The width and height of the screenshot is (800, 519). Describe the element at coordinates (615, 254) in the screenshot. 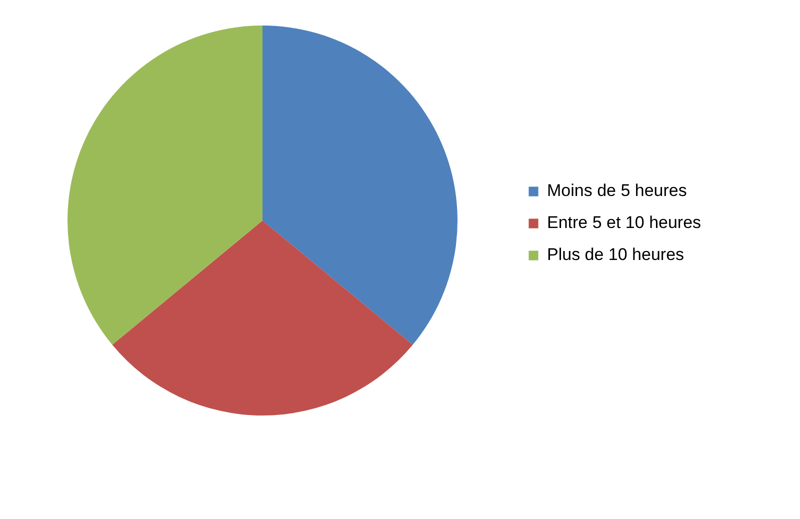

I see `legend-label: Plus de 10 heures` at that location.